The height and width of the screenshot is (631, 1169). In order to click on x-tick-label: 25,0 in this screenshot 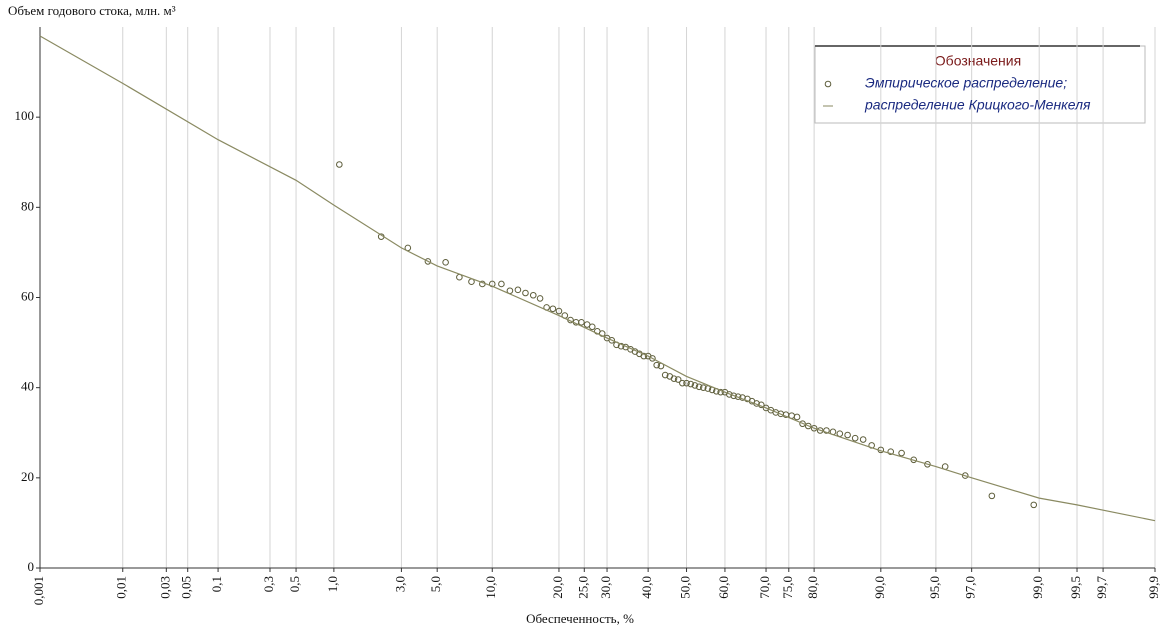, I will do `click(582, 587)`.